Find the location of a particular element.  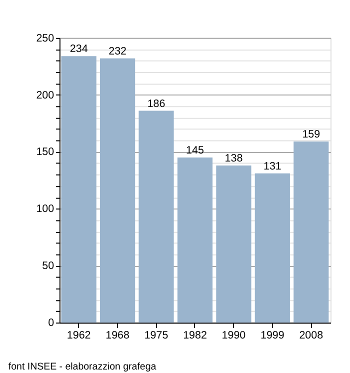

data-label: 234 is located at coordinates (79, 49).